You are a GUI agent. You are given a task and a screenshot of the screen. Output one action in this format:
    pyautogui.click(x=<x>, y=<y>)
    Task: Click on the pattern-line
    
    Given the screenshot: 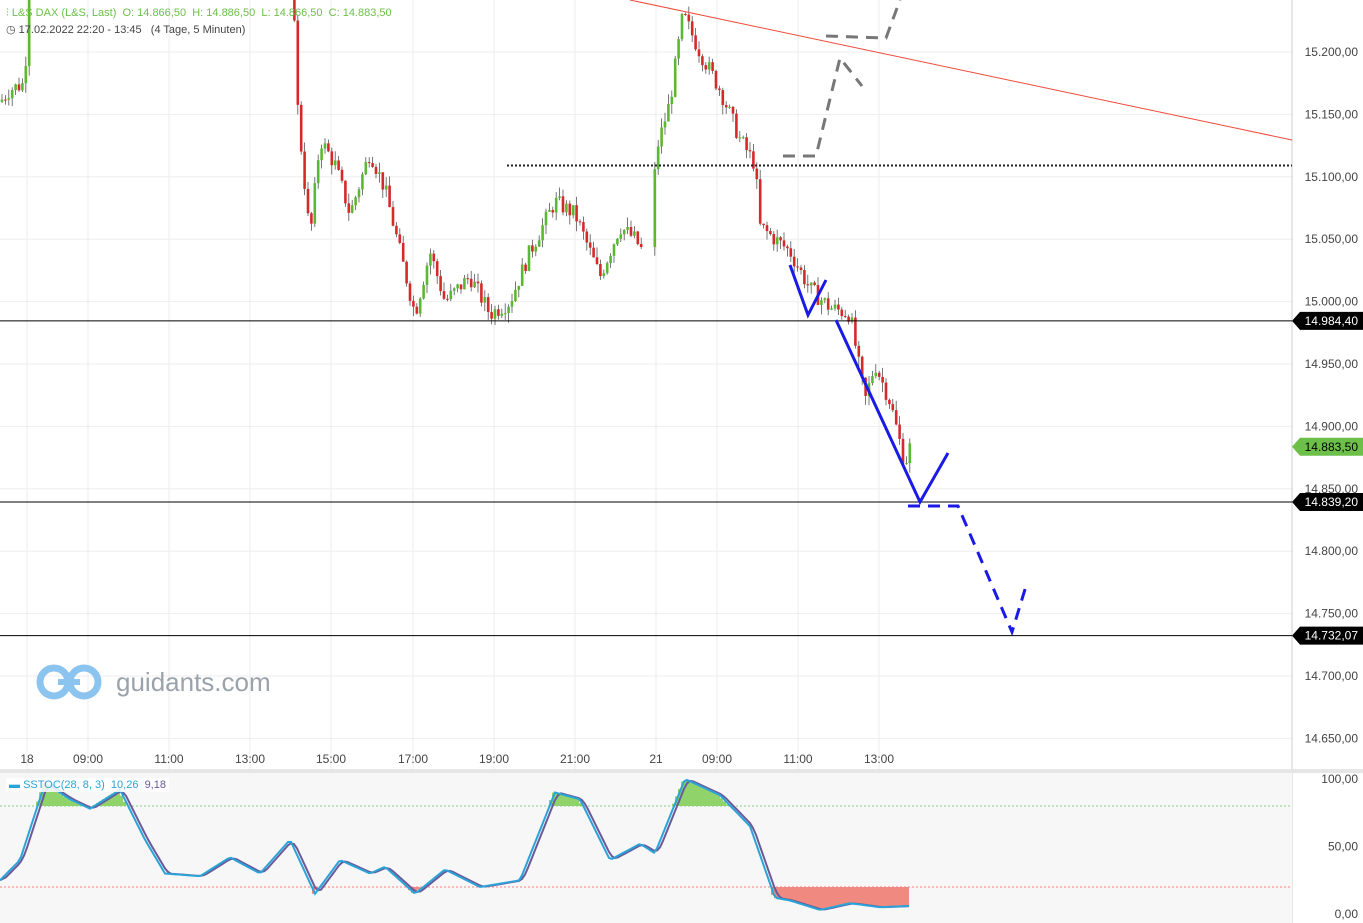 What is the action you would take?
    pyautogui.click(x=808, y=291)
    